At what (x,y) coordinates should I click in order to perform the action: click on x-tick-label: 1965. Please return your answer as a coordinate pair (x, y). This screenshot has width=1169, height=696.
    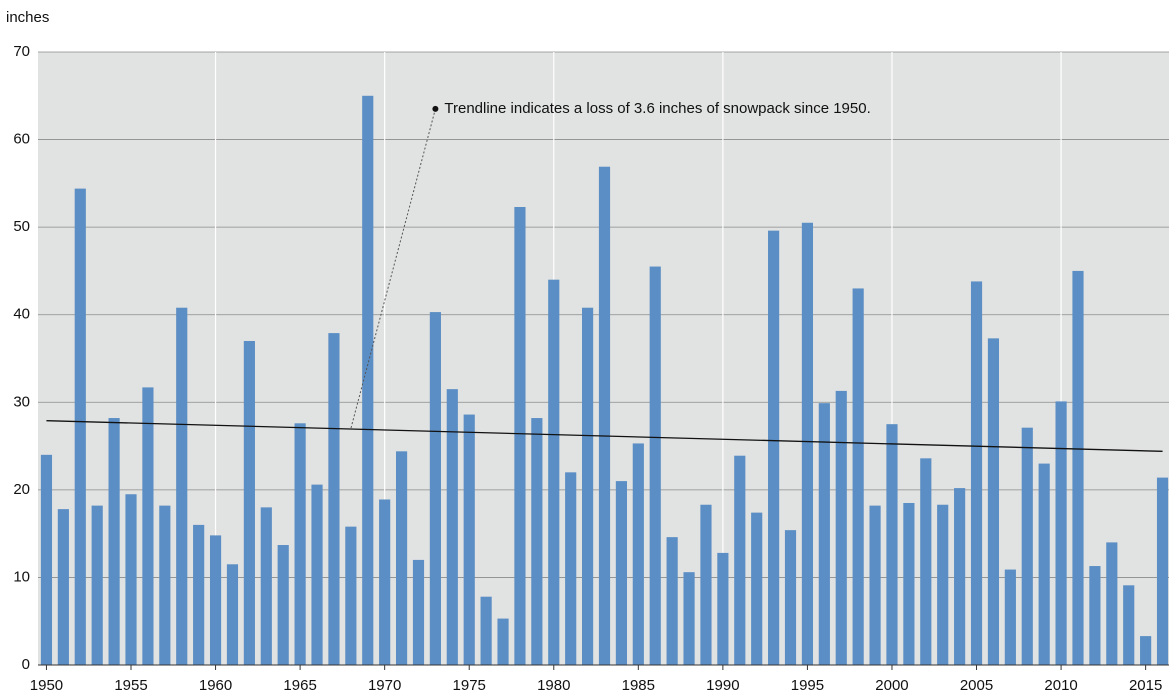
    Looking at the image, I should click on (299, 685).